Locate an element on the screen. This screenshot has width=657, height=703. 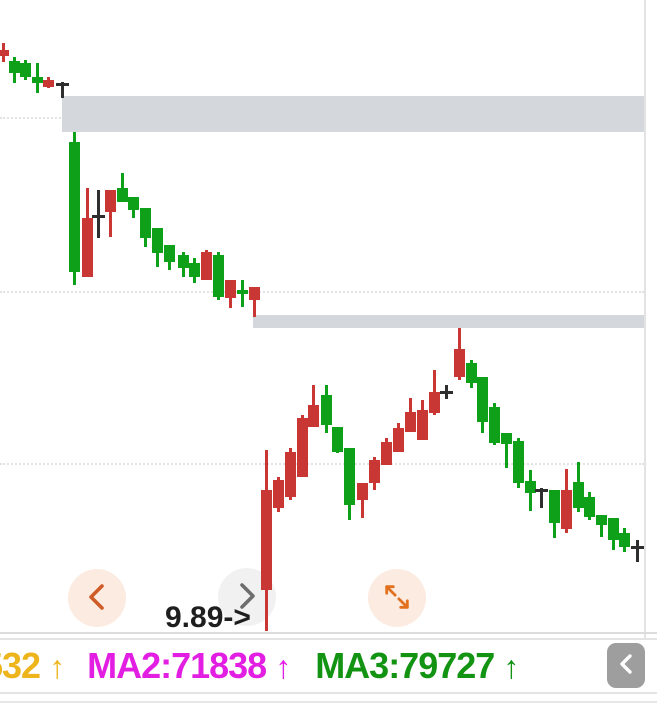
ma3-indicator: MA3:79727 ↑ is located at coordinates (417, 666).